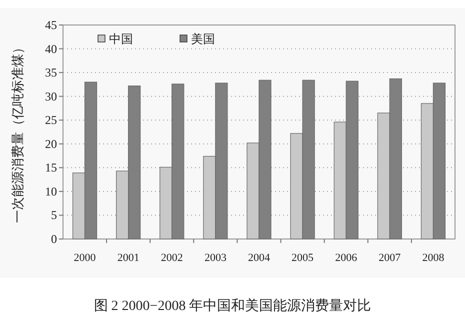 The width and height of the screenshot is (465, 330). I want to click on legend-label: 美国, so click(203, 39).